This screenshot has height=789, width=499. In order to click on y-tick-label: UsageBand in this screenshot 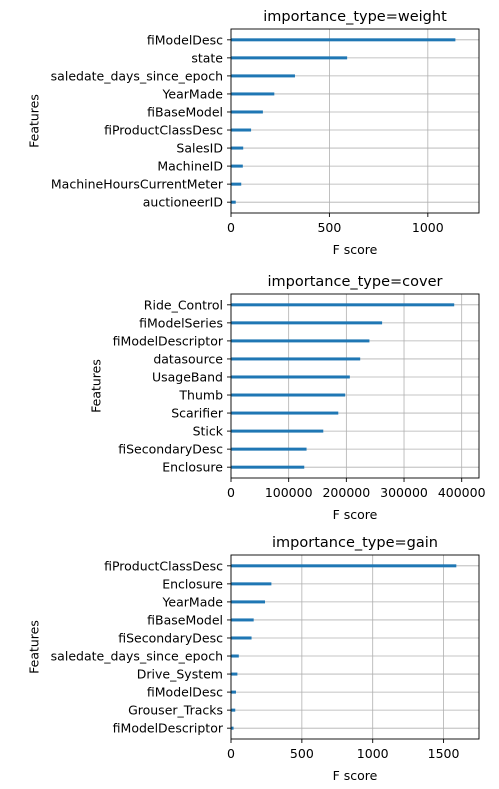, I will do `click(187, 376)`.